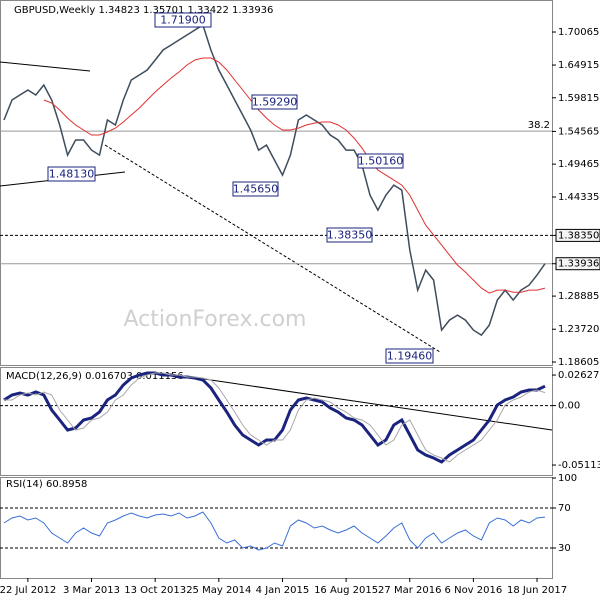  Describe the element at coordinates (578, 296) in the screenshot. I see `y-tick-label: 1.28885` at that location.